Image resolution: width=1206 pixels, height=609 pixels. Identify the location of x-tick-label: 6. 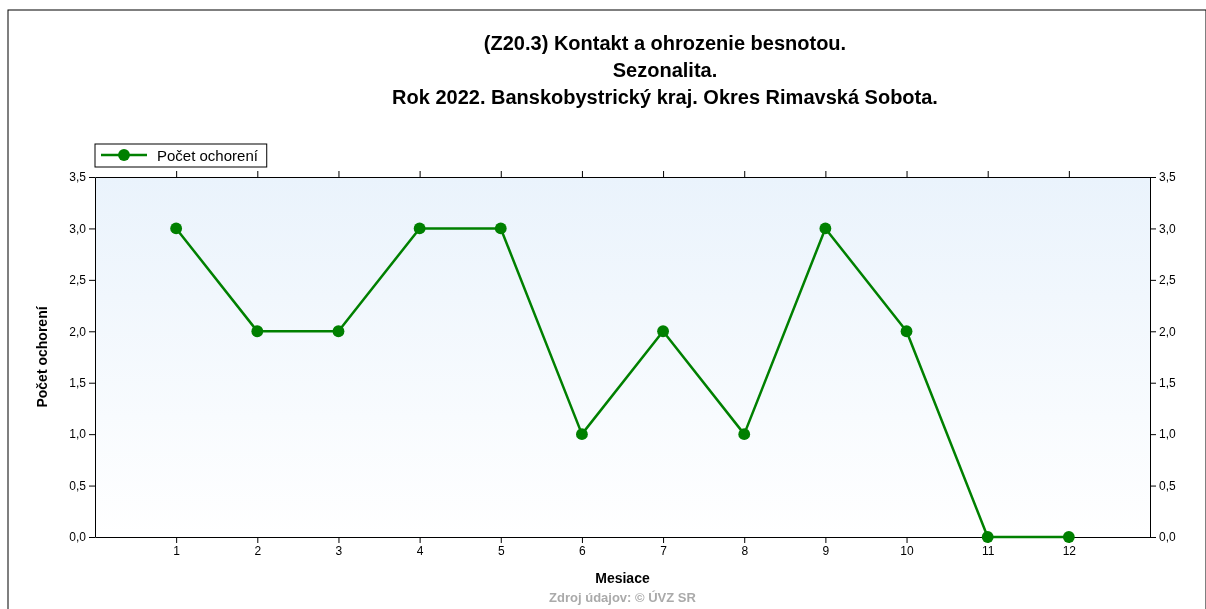
(583, 550).